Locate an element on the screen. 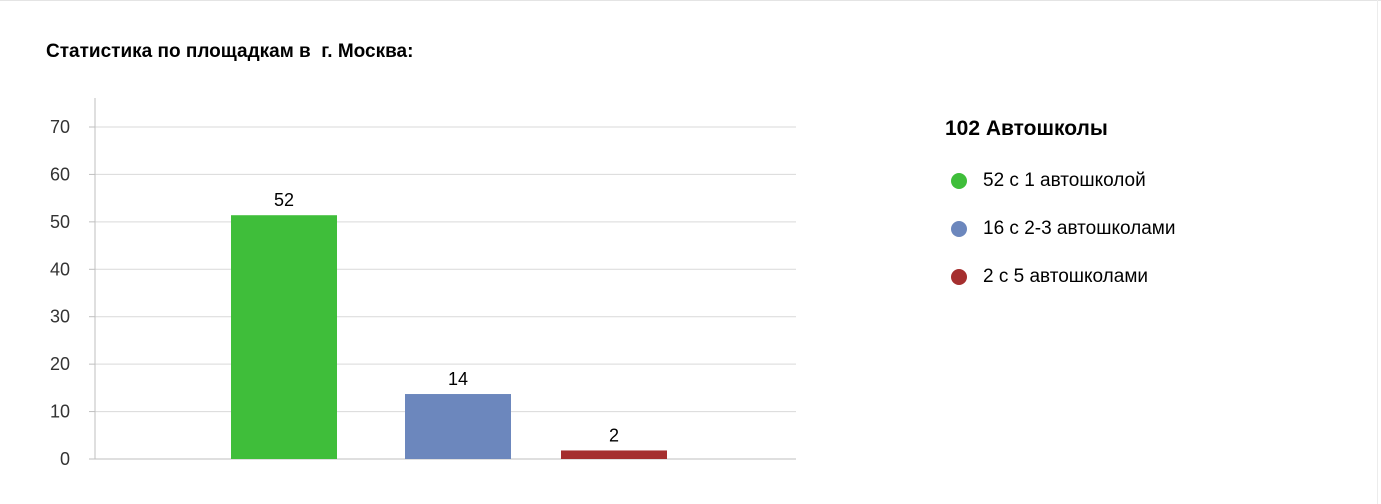 The width and height of the screenshot is (1381, 504). chart-title: Статистика по площадкам в г. Москва: is located at coordinates (230, 51).